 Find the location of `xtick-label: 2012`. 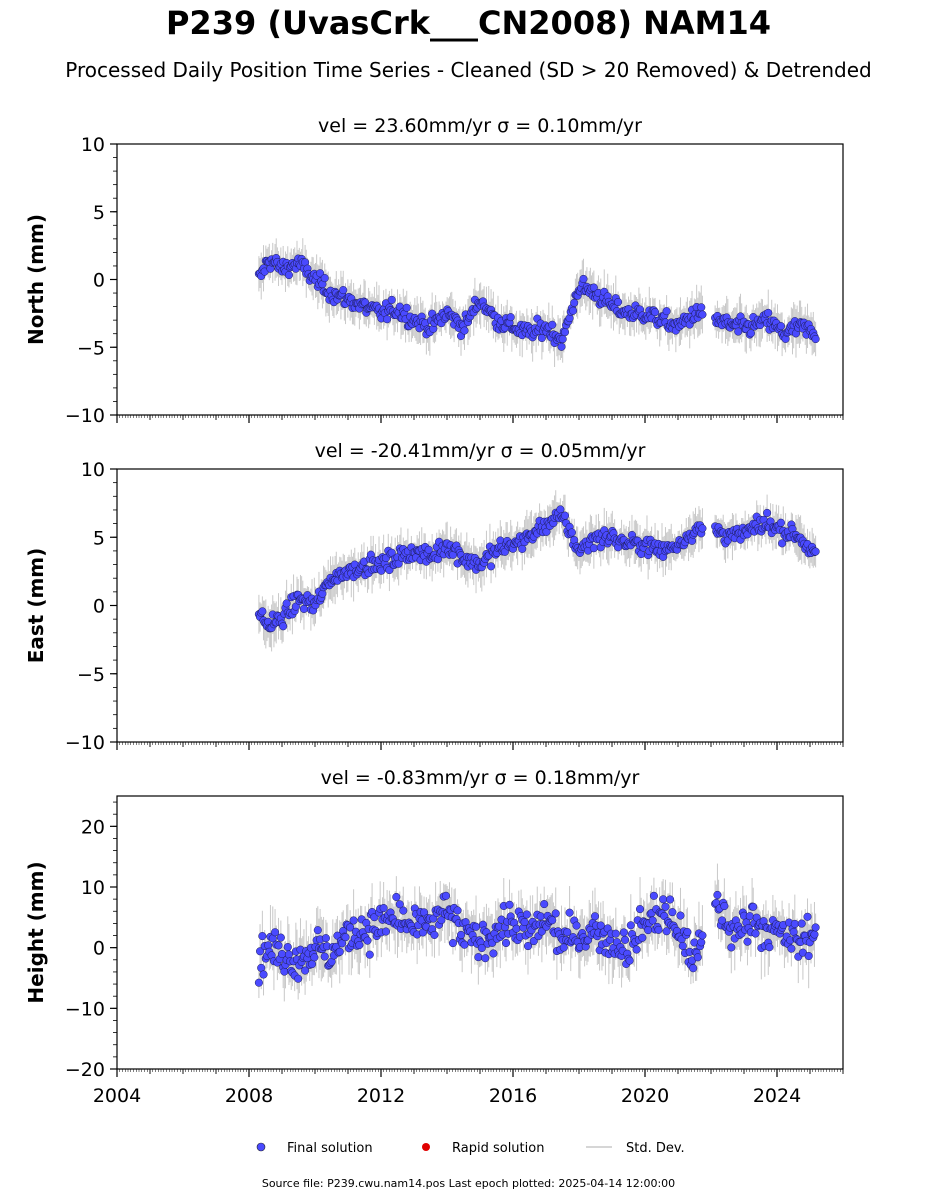

xtick-label: 2012 is located at coordinates (381, 1096).